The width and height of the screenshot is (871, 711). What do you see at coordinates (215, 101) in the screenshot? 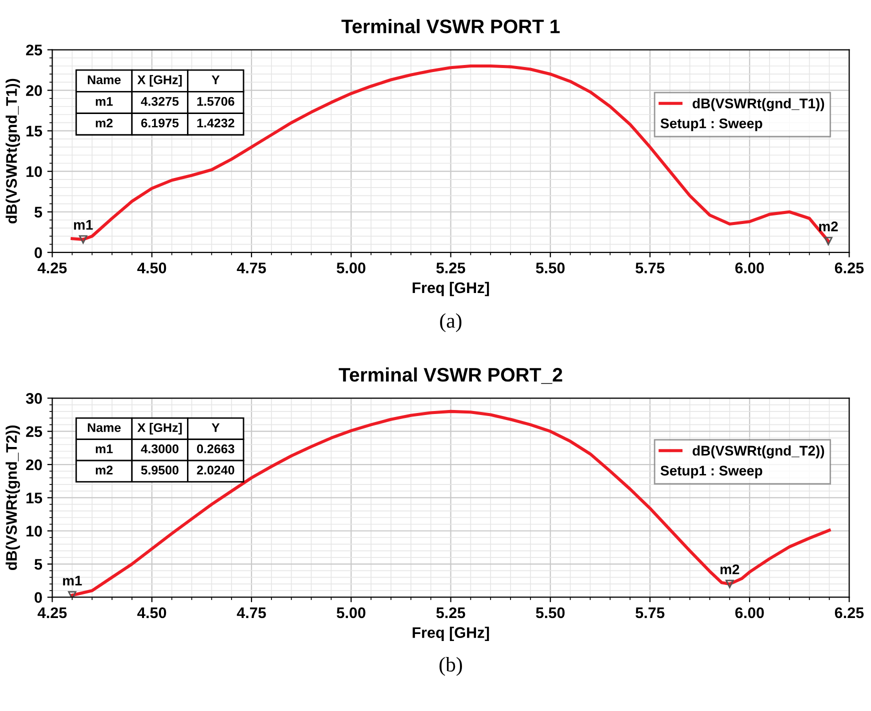
I see `annotation: 1.5706` at bounding box center [215, 101].